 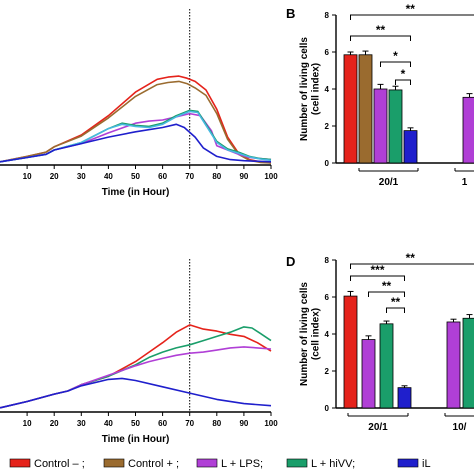 What do you see at coordinates (460, 427) in the screenshot?
I see `group-label: 10/` at bounding box center [460, 427].